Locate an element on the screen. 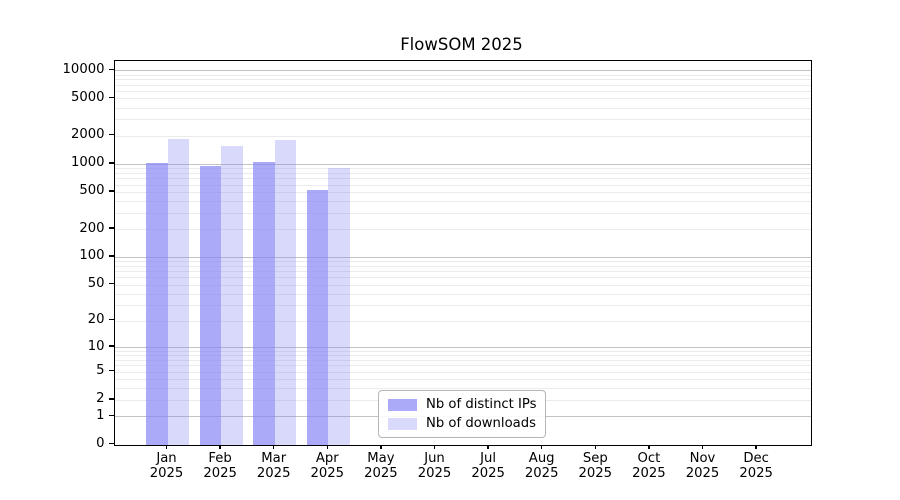  y-tick-label: 0 is located at coordinates (100, 443).